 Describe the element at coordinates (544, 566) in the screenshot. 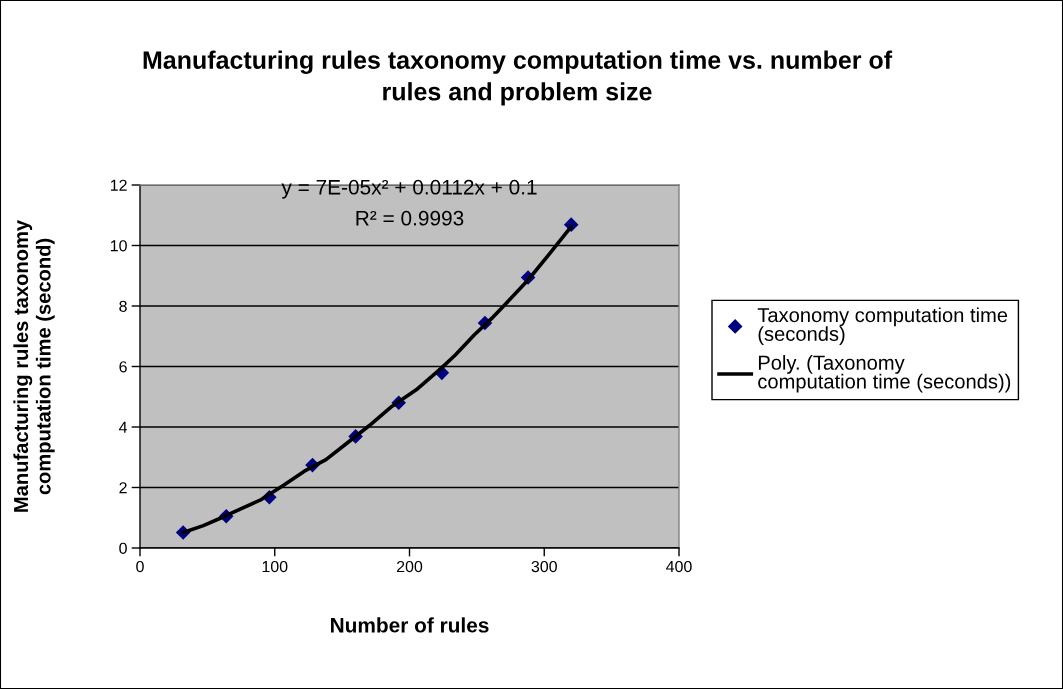

I see `x-tick-label: 300` at that location.